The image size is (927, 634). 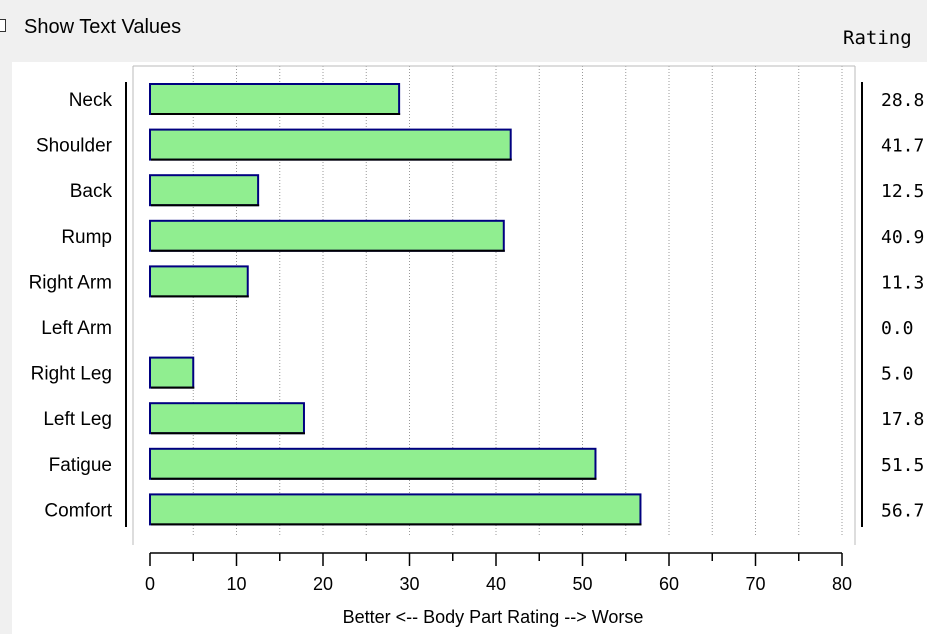 I want to click on category-label: Neck, so click(x=91, y=100).